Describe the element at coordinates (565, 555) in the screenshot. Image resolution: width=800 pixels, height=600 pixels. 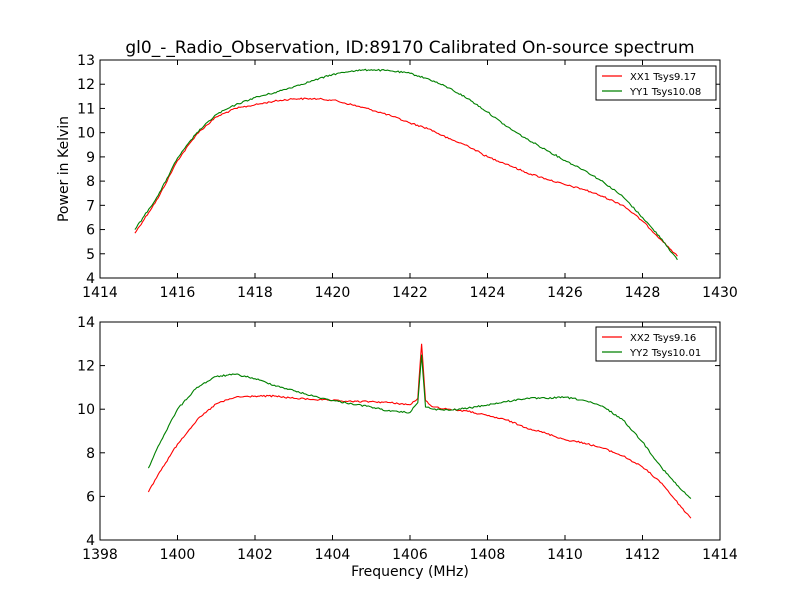
I see `x-tick-label: 1410` at that location.